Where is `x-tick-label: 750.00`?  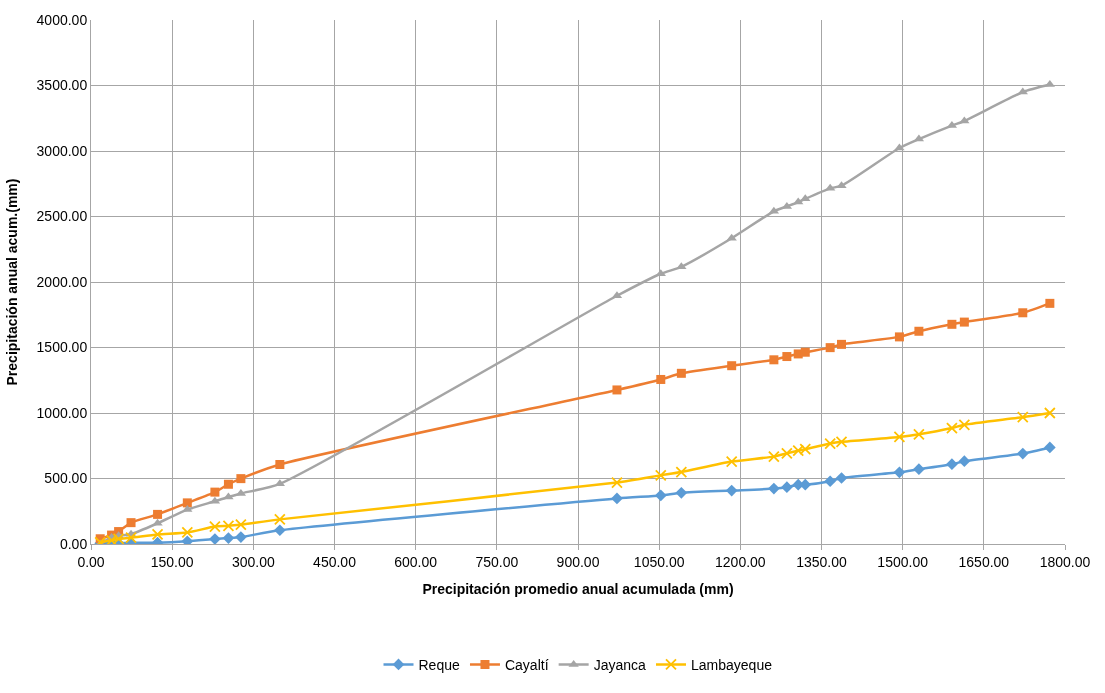 x-tick-label: 750.00 is located at coordinates (497, 561).